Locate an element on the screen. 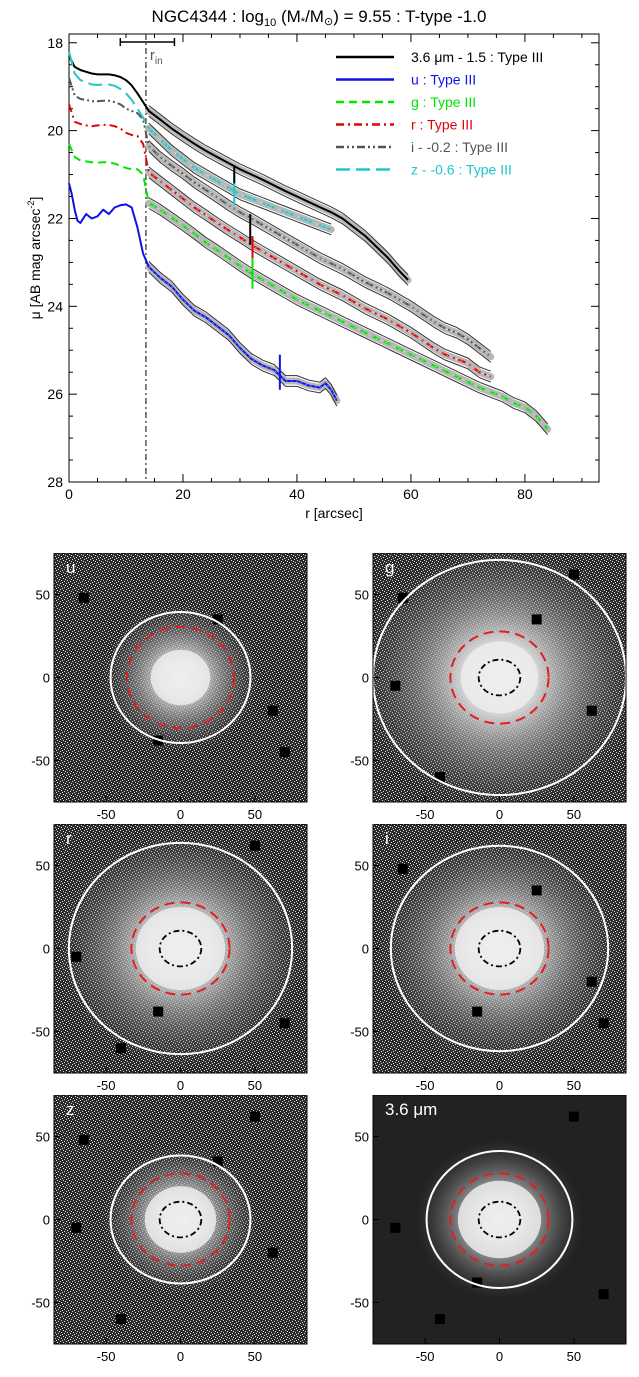  title-star: * is located at coordinates (303, 22).